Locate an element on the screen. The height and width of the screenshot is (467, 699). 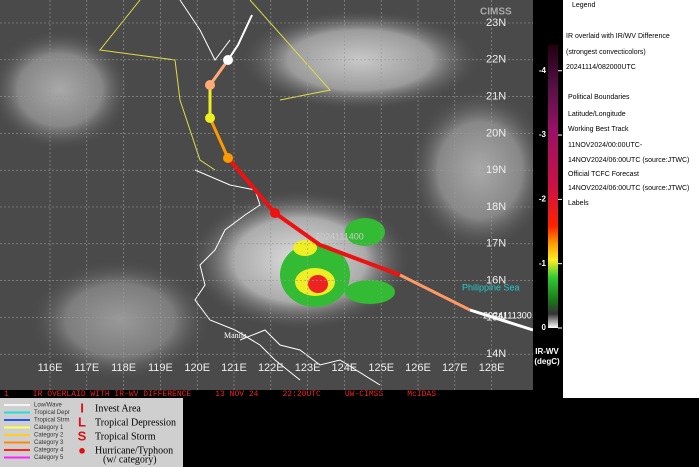
lat-label: 18N is located at coordinates (496, 207).